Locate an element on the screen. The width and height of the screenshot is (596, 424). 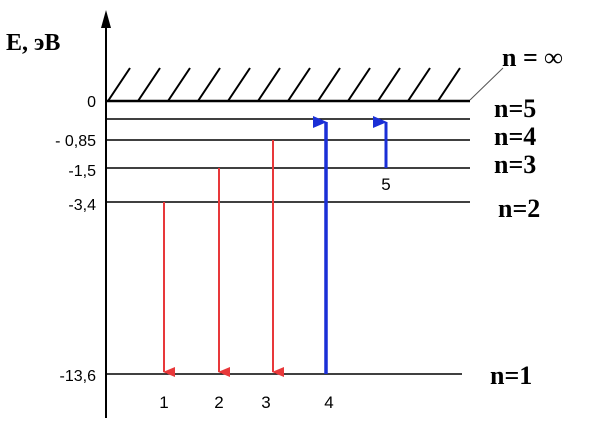
transition-4-label: 4 is located at coordinates (328, 402).